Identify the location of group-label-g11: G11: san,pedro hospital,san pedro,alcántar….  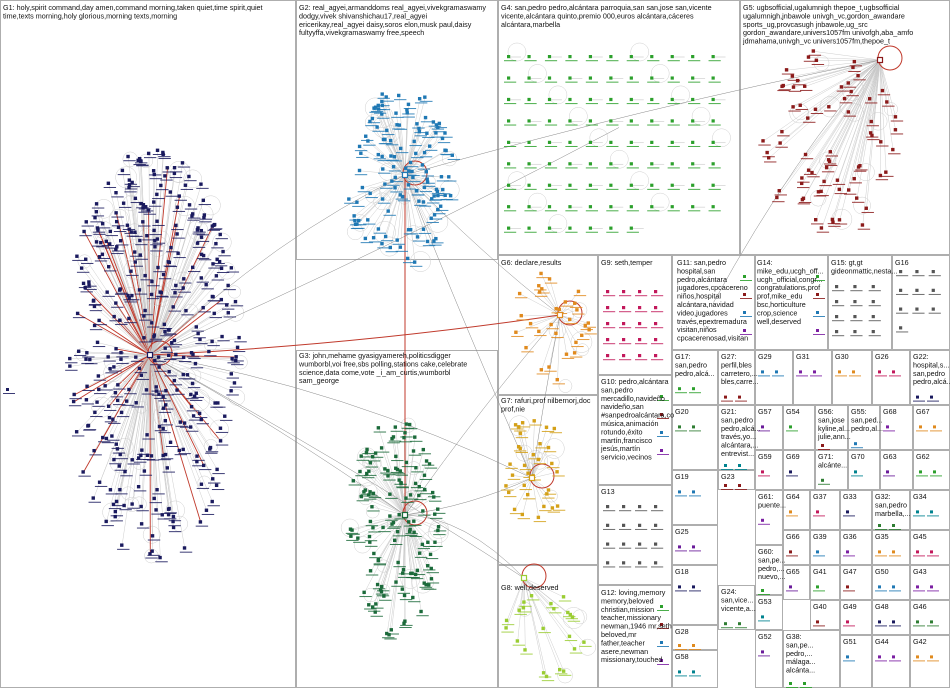
(712, 300).